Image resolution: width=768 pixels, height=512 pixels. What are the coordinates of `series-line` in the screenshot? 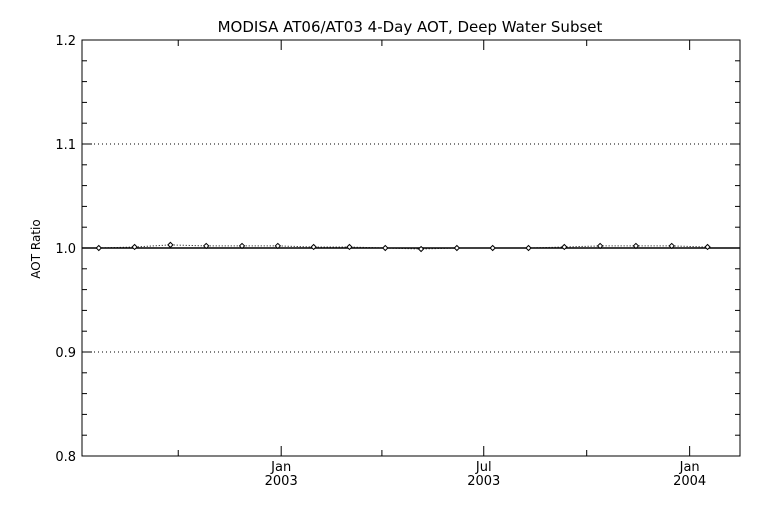 It's located at (403, 247).